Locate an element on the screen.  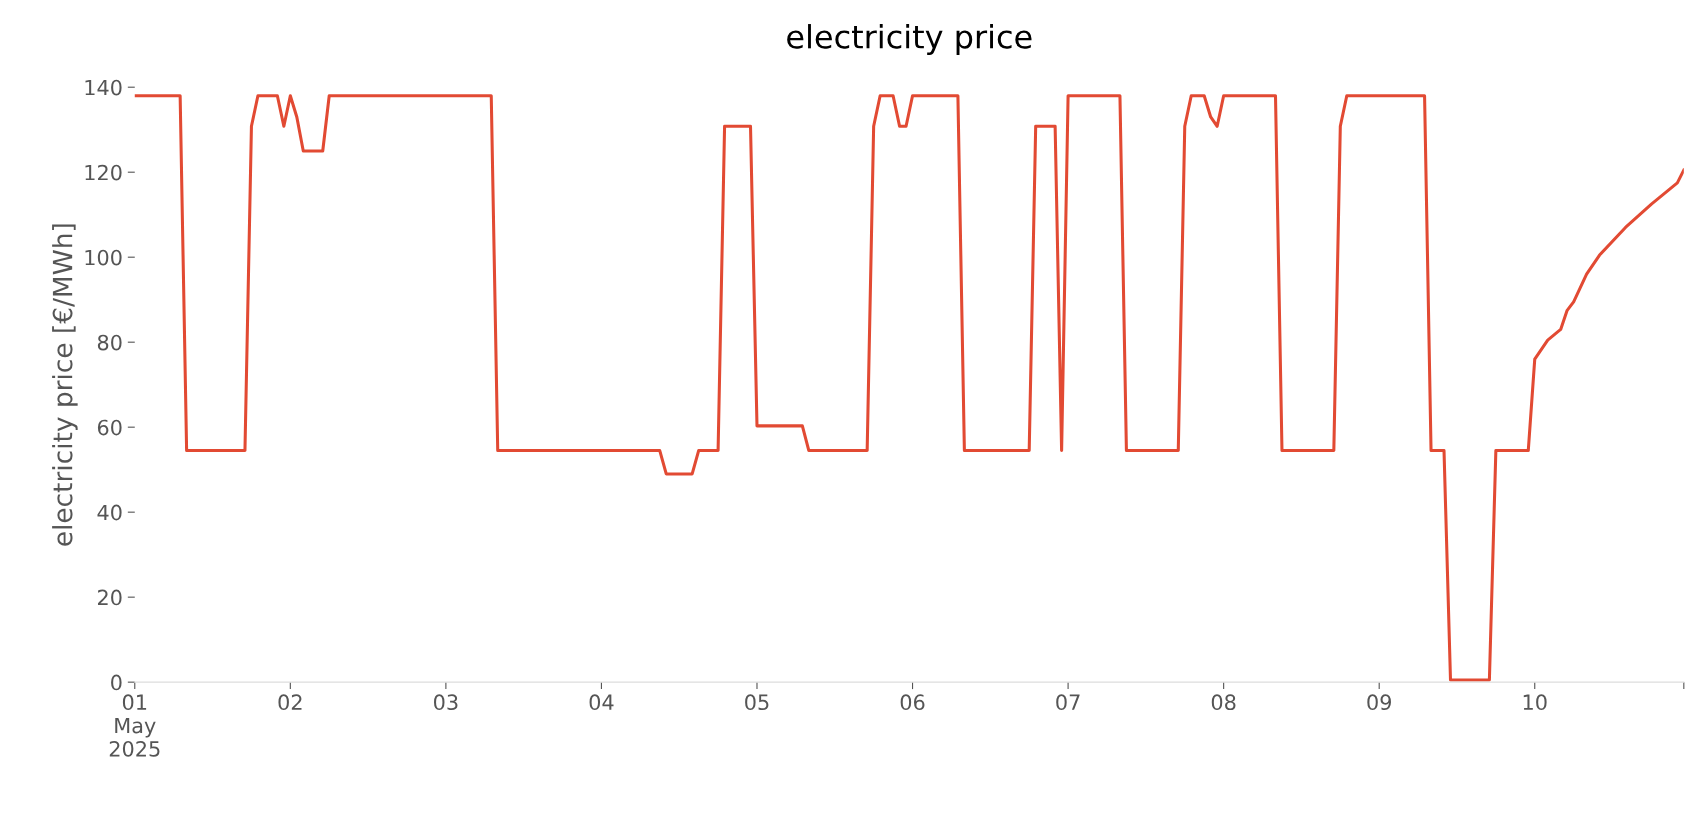
y-axis-title: electricity price [€/MWh] is located at coordinates (65, 385).